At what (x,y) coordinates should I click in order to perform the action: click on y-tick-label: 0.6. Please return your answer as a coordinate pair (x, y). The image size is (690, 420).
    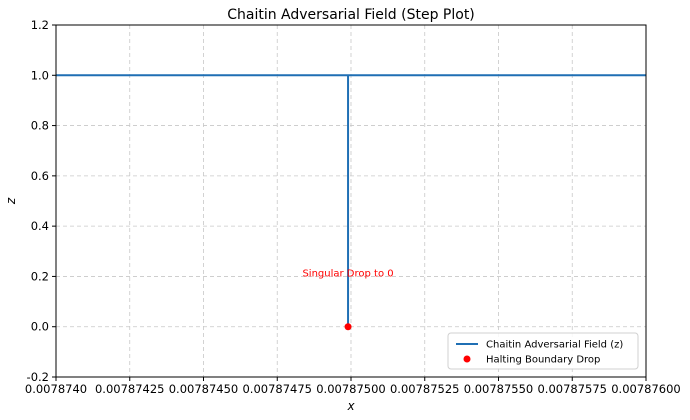
    Looking at the image, I should click on (40, 176).